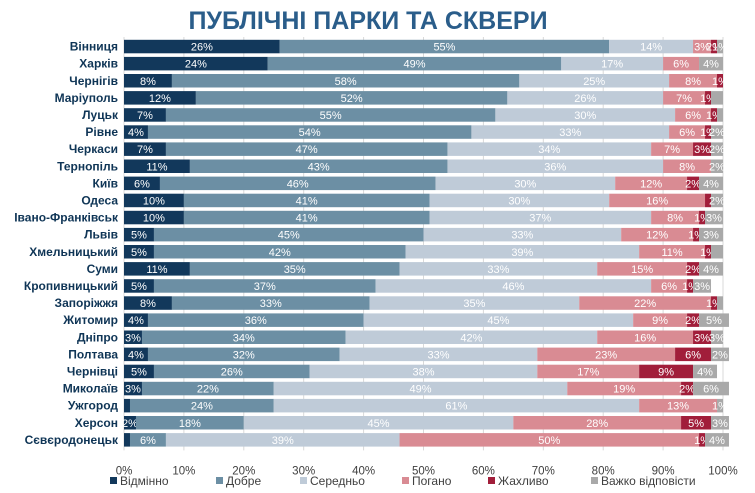 This screenshot has width=755, height=493. I want to click on category-label: Сєвєродонецьк, so click(72, 440).